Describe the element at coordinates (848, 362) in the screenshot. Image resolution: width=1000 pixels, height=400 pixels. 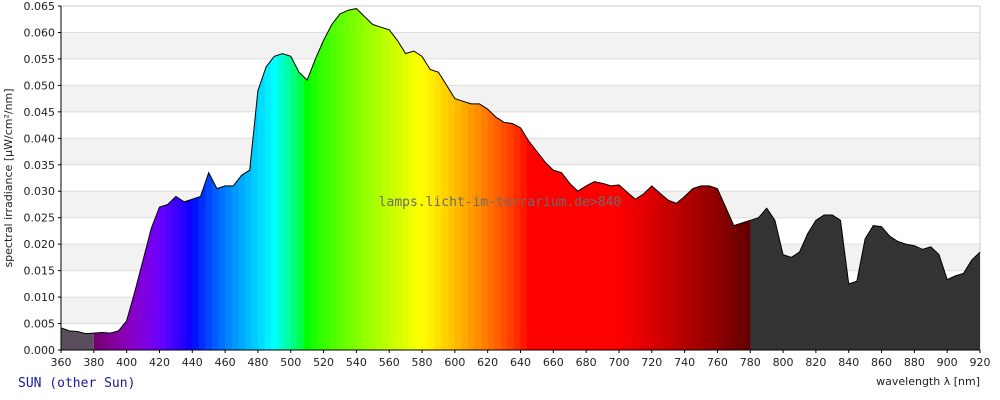
I see `x-tick-label: 840` at that location.